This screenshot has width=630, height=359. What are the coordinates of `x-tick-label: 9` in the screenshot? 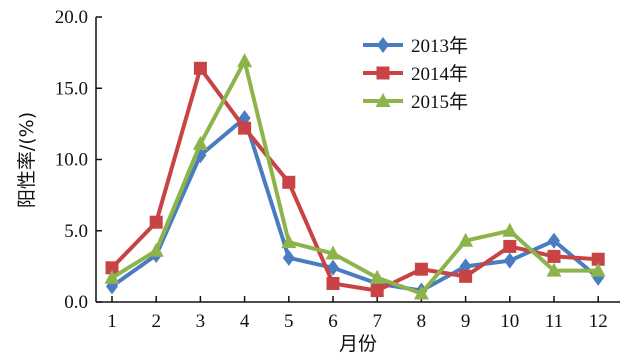 It's located at (466, 321).